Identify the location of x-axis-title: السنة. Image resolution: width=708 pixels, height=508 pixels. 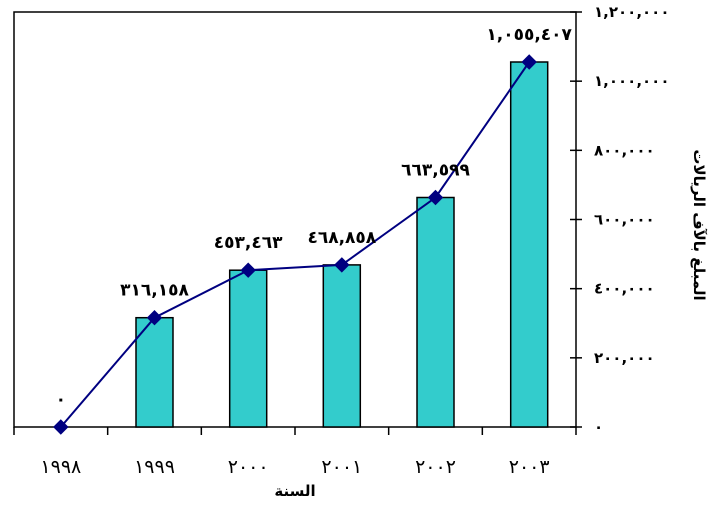
(294, 491).